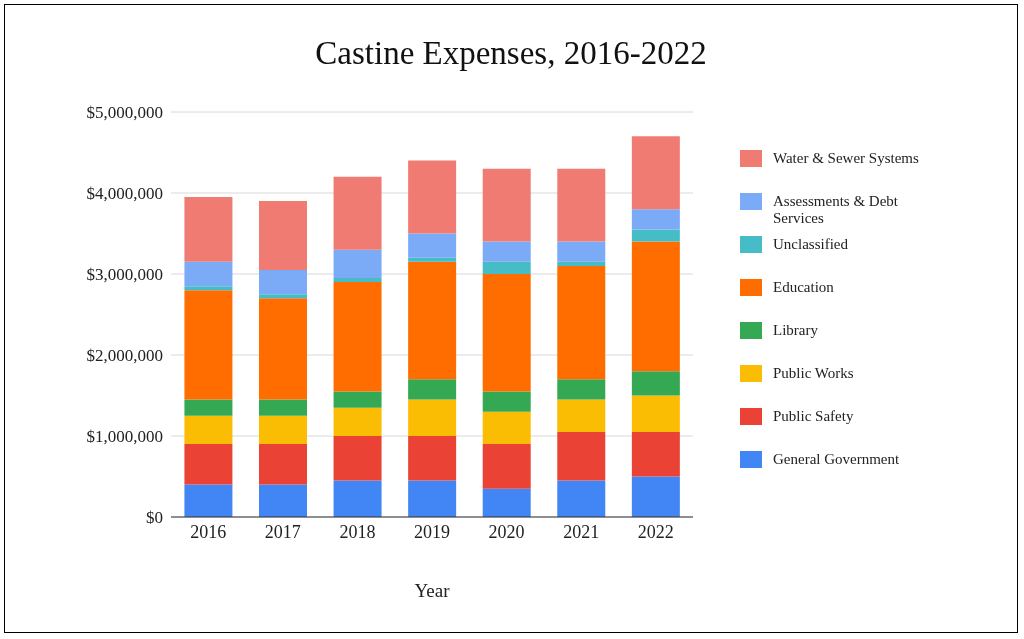  What do you see at coordinates (655, 531) in the screenshot?
I see `x-tick-label: 2022` at bounding box center [655, 531].